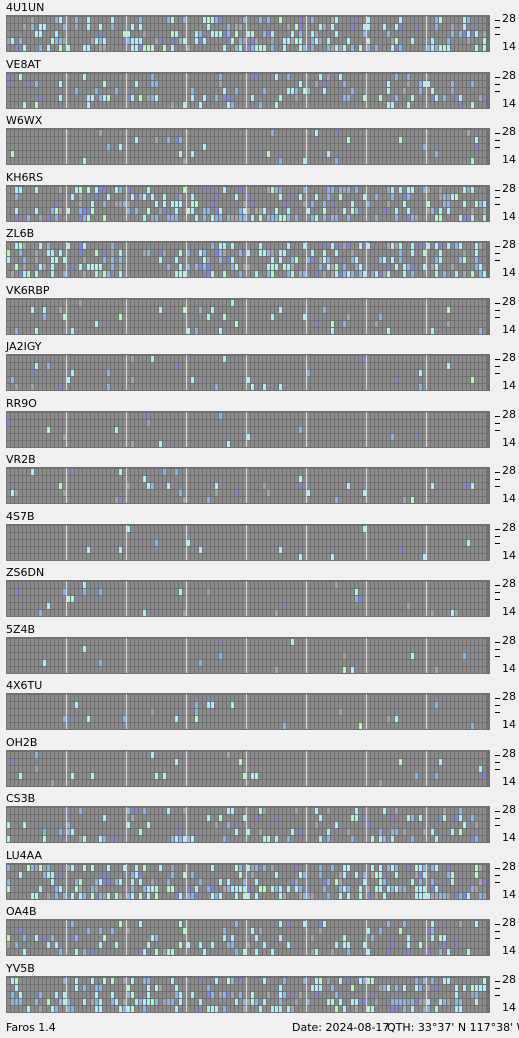 This screenshot has width=519, height=1038. Describe the element at coordinates (497, 27) in the screenshot. I see `axis-tick` at that location.